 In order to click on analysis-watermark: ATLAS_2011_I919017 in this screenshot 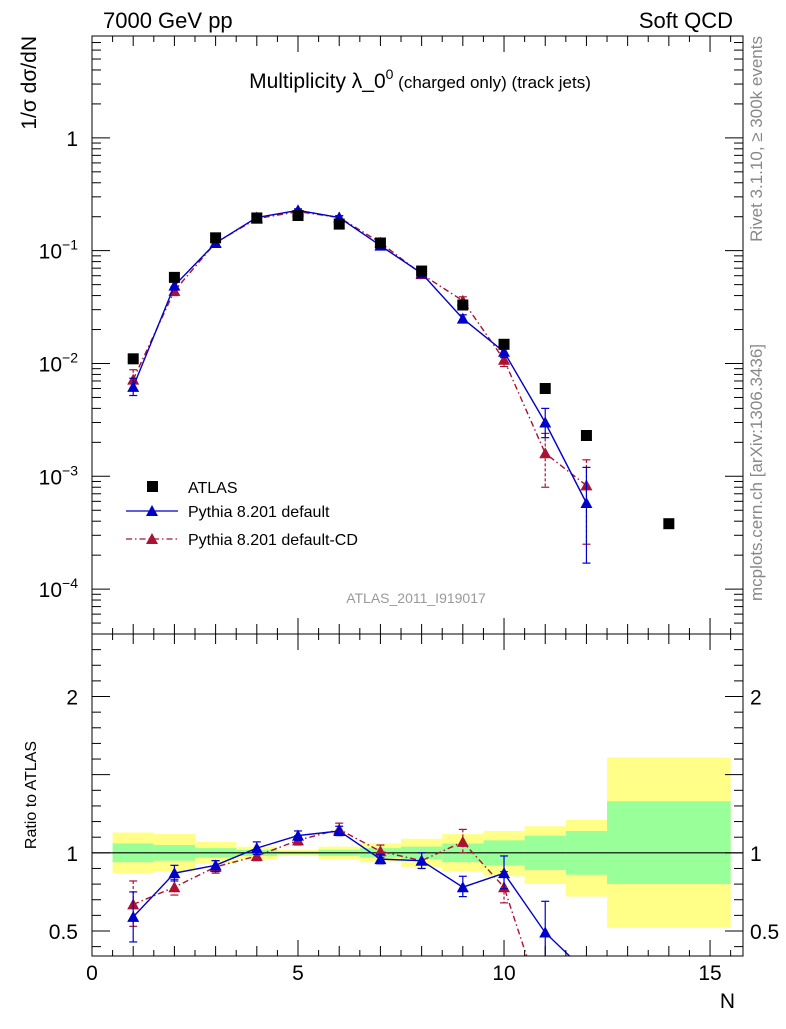, I will do `click(416, 598)`.